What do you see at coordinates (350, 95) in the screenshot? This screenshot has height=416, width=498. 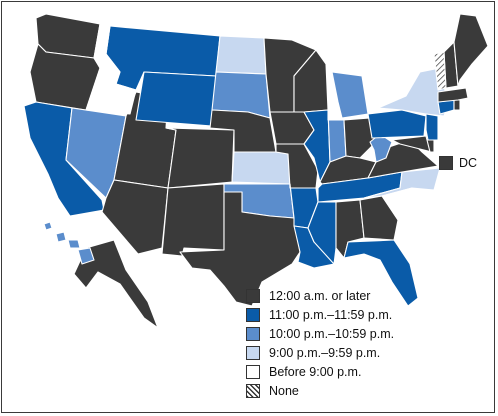 I see `state-mi` at bounding box center [350, 95].